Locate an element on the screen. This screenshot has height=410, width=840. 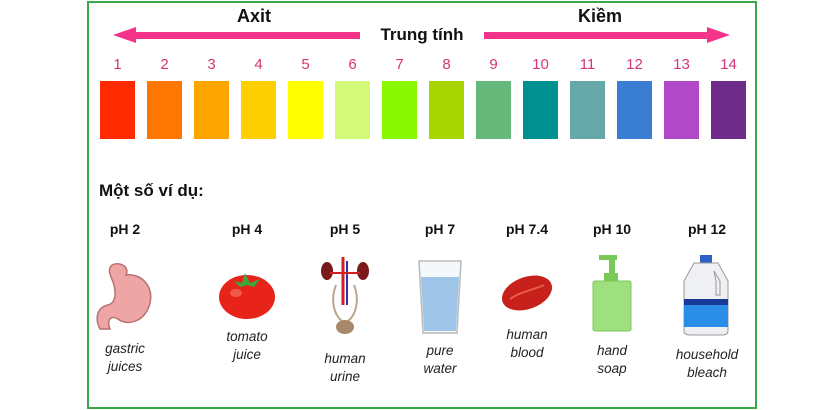
ph-number: 14 is located at coordinates (728, 64).